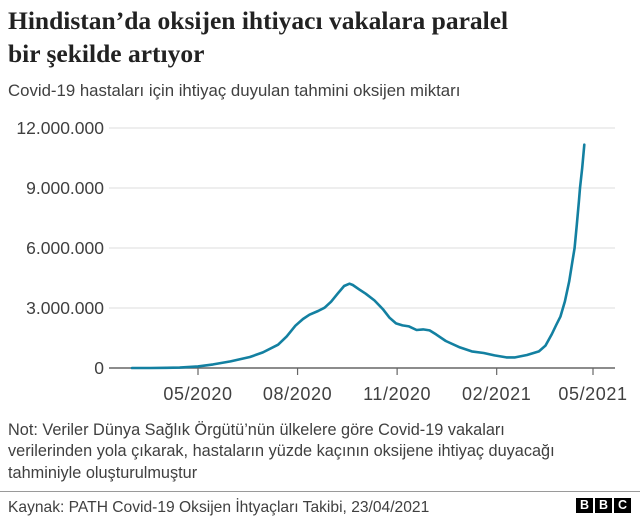  I want to click on y-tick-label: 9.000.000, so click(65, 188).